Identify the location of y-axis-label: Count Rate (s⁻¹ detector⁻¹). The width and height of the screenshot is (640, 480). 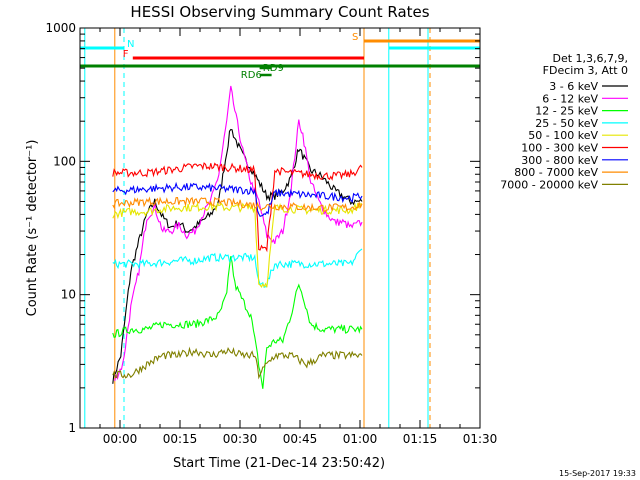
(32, 228).